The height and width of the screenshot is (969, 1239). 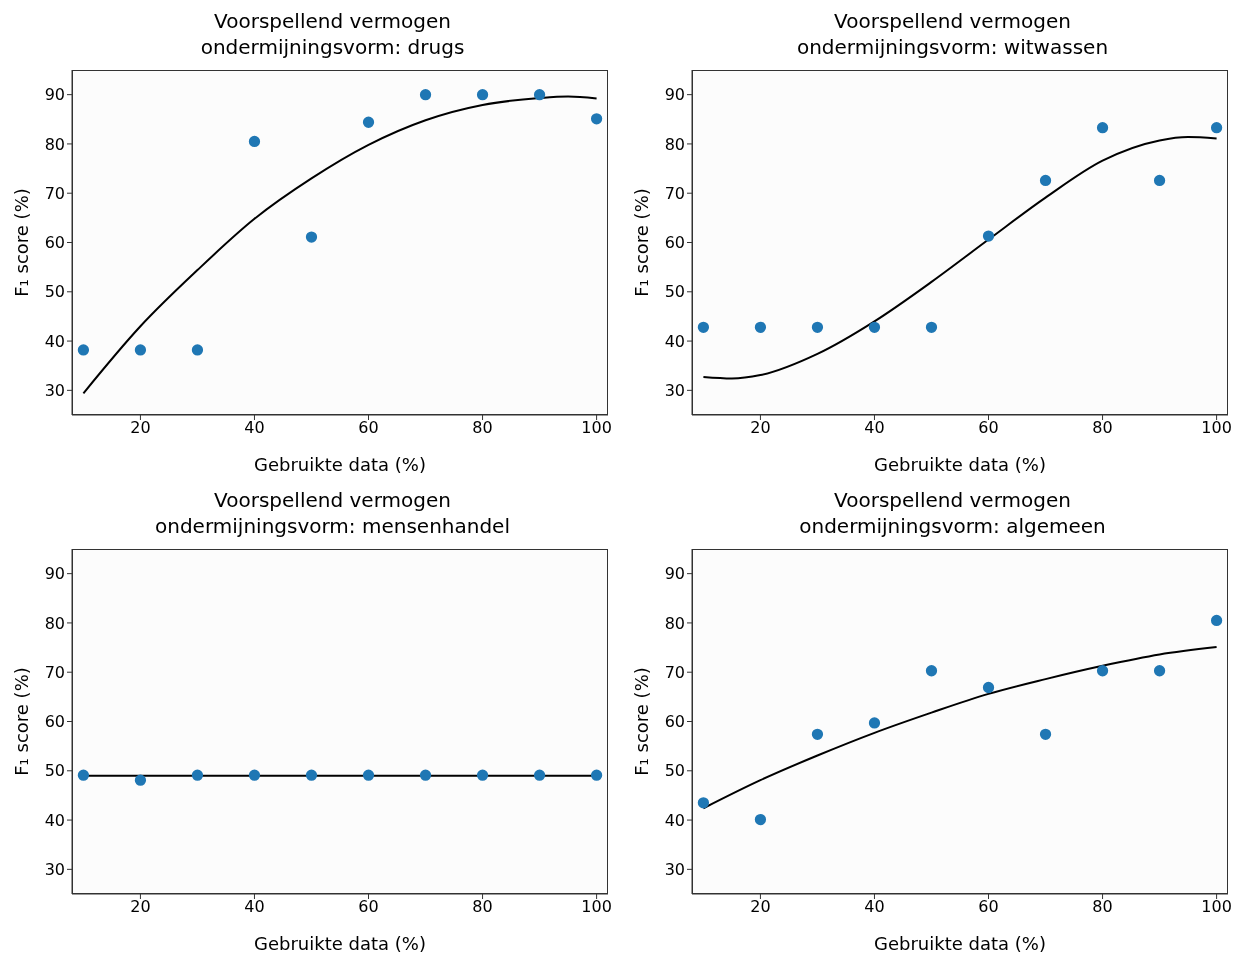 What do you see at coordinates (332, 34) in the screenshot?
I see `chart-title: Voorspellend vermogen ondermijningsvorm: drugs` at bounding box center [332, 34].